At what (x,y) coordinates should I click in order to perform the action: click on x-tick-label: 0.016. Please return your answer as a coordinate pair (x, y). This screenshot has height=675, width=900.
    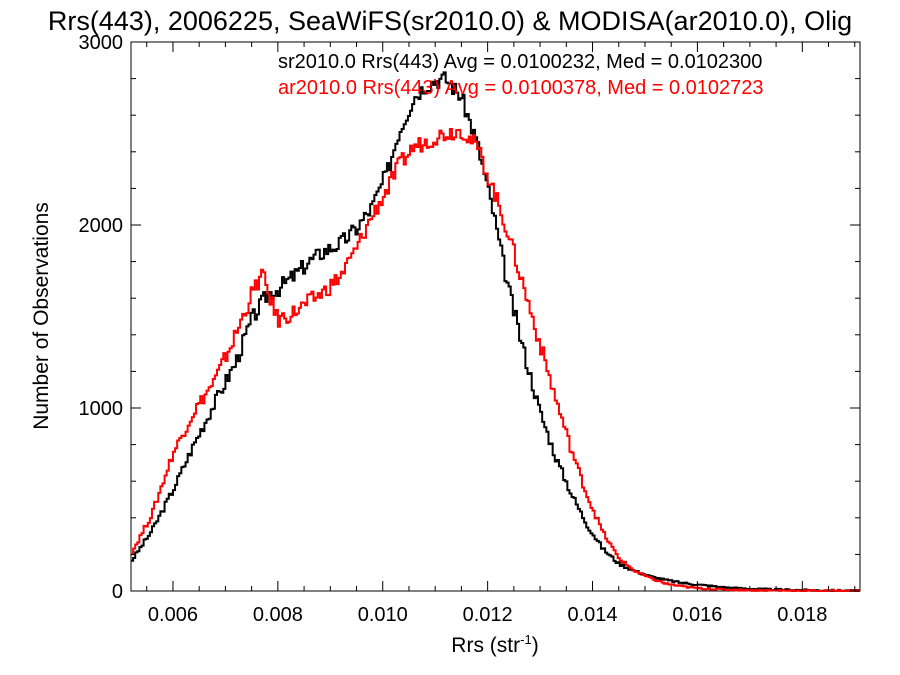
    Looking at the image, I should click on (697, 615).